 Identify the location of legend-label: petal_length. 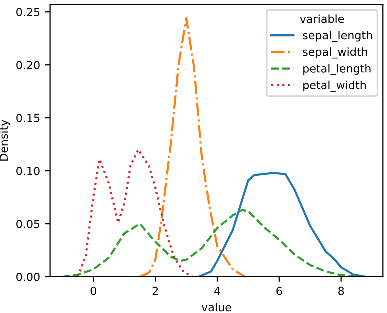
(337, 70).